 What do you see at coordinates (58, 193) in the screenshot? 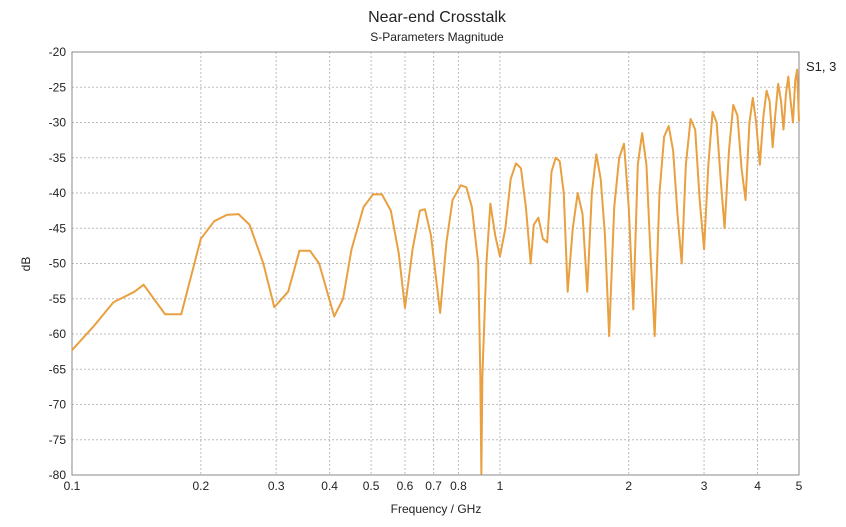
I see `y-tick-label: -40` at bounding box center [58, 193].